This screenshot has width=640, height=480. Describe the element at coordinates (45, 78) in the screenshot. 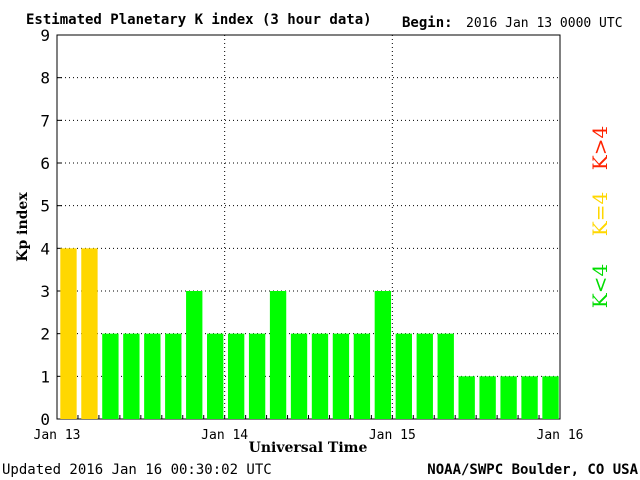

I see `y-tick-label: 8` at that location.